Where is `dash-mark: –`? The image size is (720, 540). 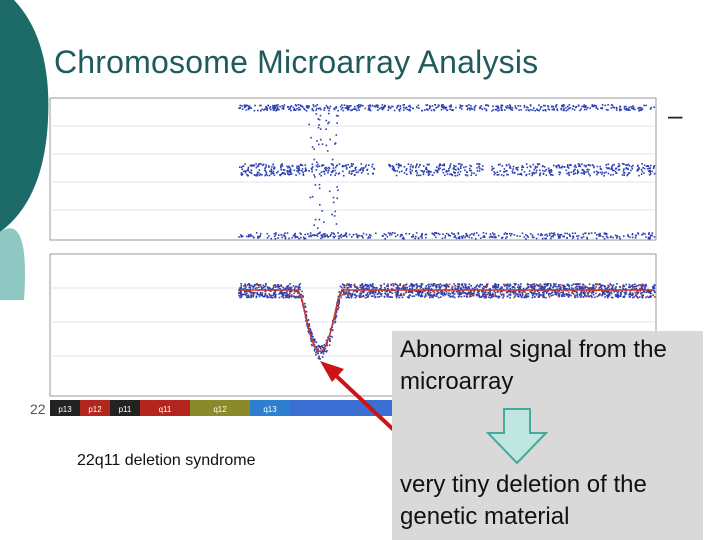 dash-mark: – is located at coordinates (675, 115).